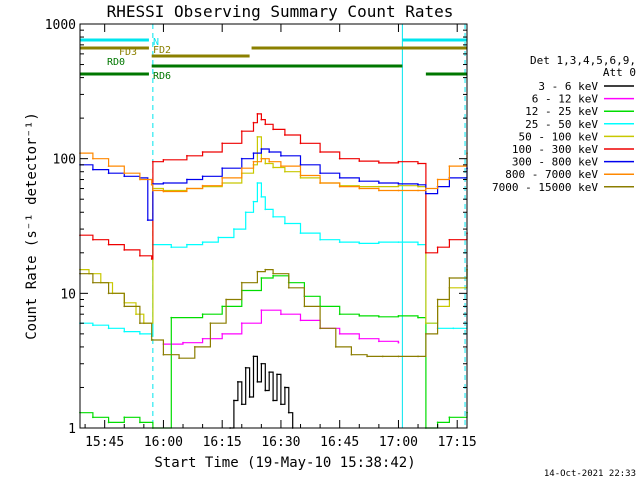 This screenshot has height=480, width=640. What do you see at coordinates (156, 42) in the screenshot?
I see `flag-label-n: N` at bounding box center [156, 42].